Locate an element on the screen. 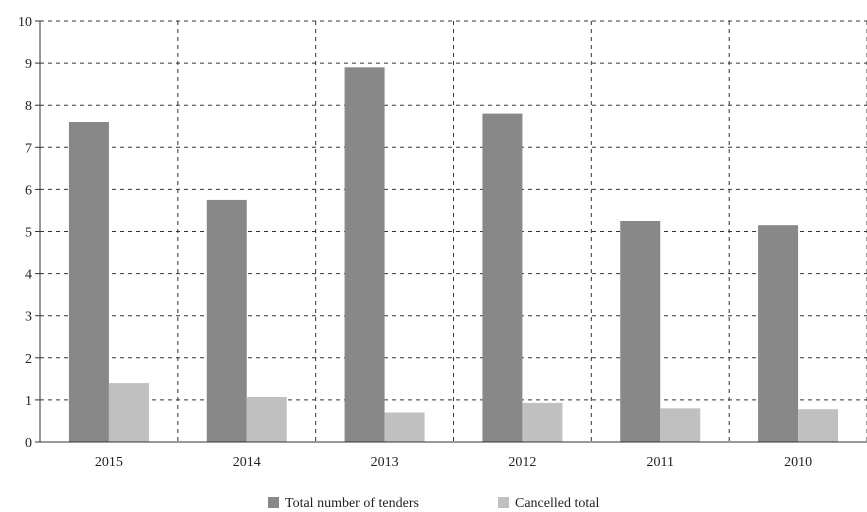 The width and height of the screenshot is (867, 512). bar-cancelled-2014 is located at coordinates (267, 419).